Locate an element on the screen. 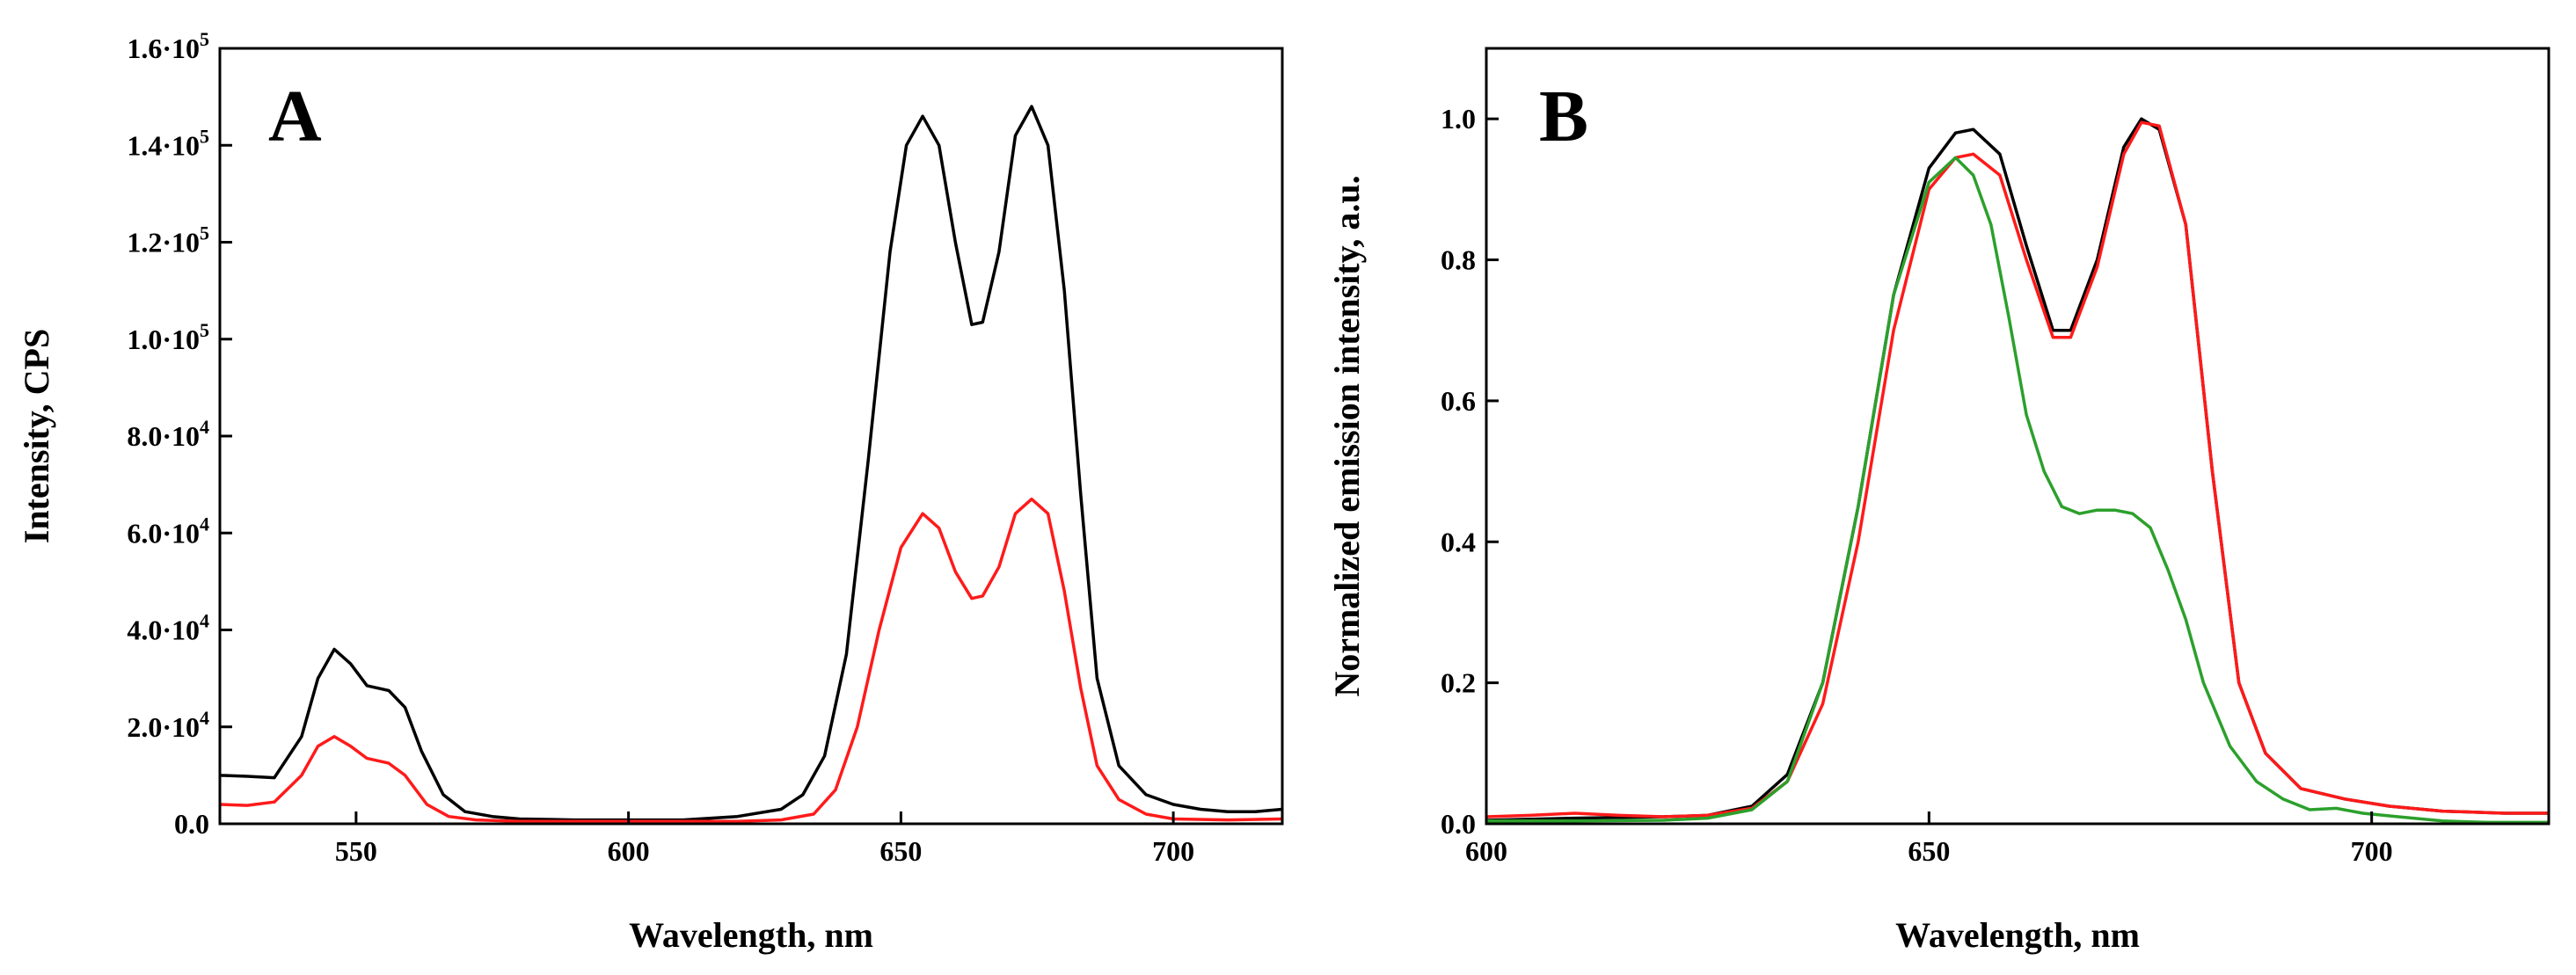  panel-a-y-tick-label: 0.0 is located at coordinates (191, 824).